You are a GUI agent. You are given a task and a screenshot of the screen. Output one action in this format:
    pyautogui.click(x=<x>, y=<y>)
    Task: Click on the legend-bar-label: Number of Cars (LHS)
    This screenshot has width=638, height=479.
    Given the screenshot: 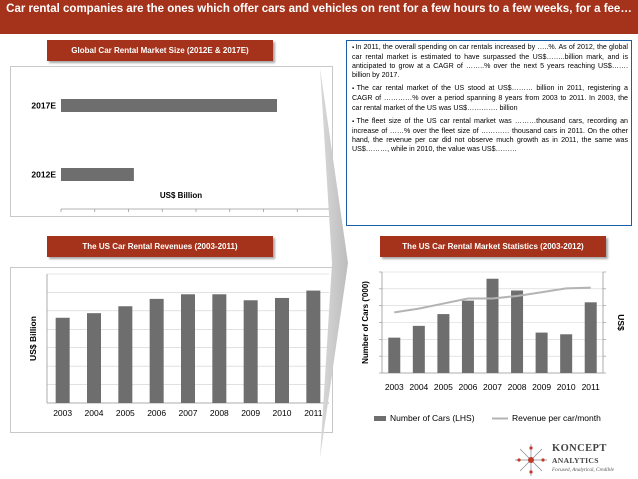 What is the action you would take?
    pyautogui.click(x=432, y=418)
    